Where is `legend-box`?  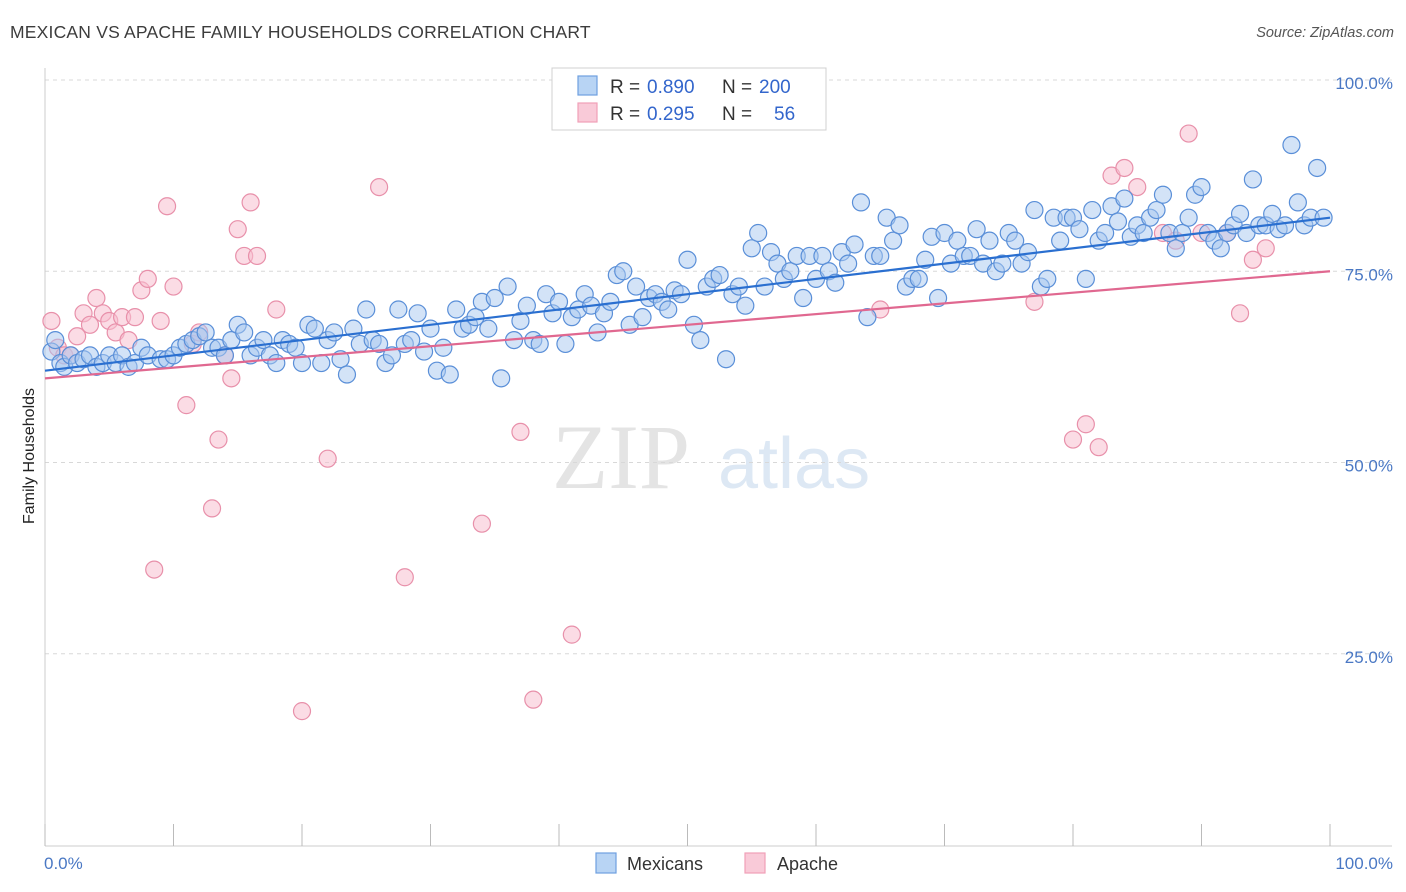 legend-box is located at coordinates (689, 99).